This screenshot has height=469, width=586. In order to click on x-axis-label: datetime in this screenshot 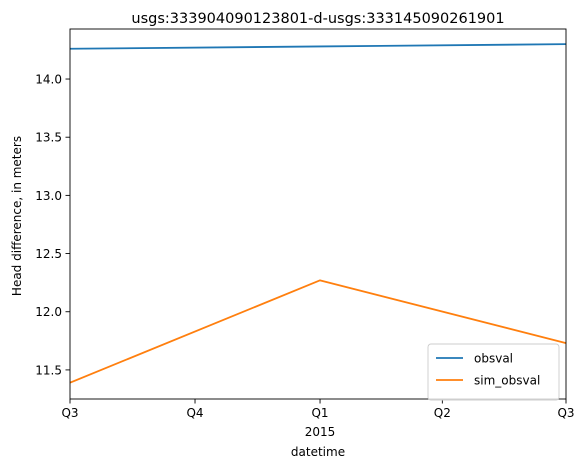, I will do `click(318, 452)`.